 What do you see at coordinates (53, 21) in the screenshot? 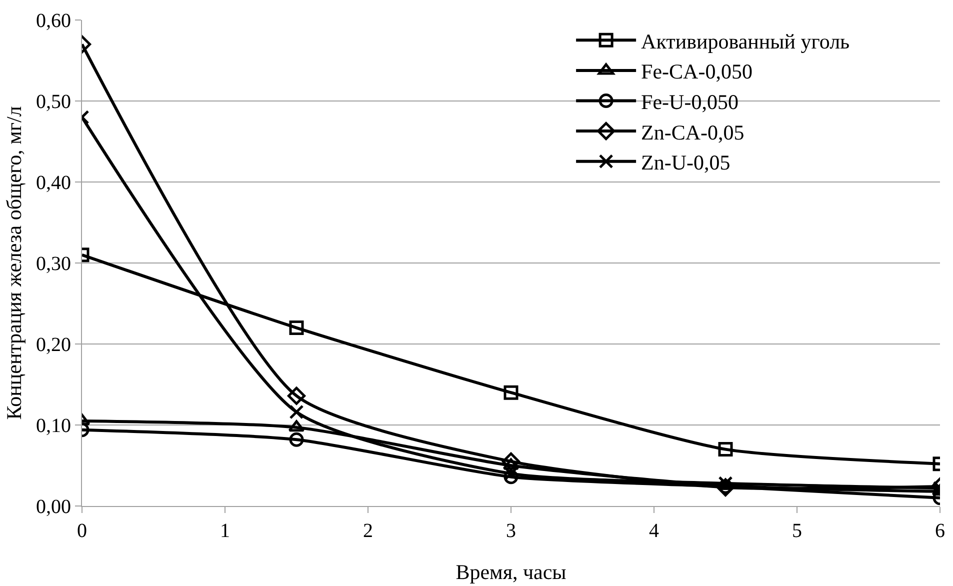
I see `y-tick-label: 0,60` at bounding box center [53, 21].